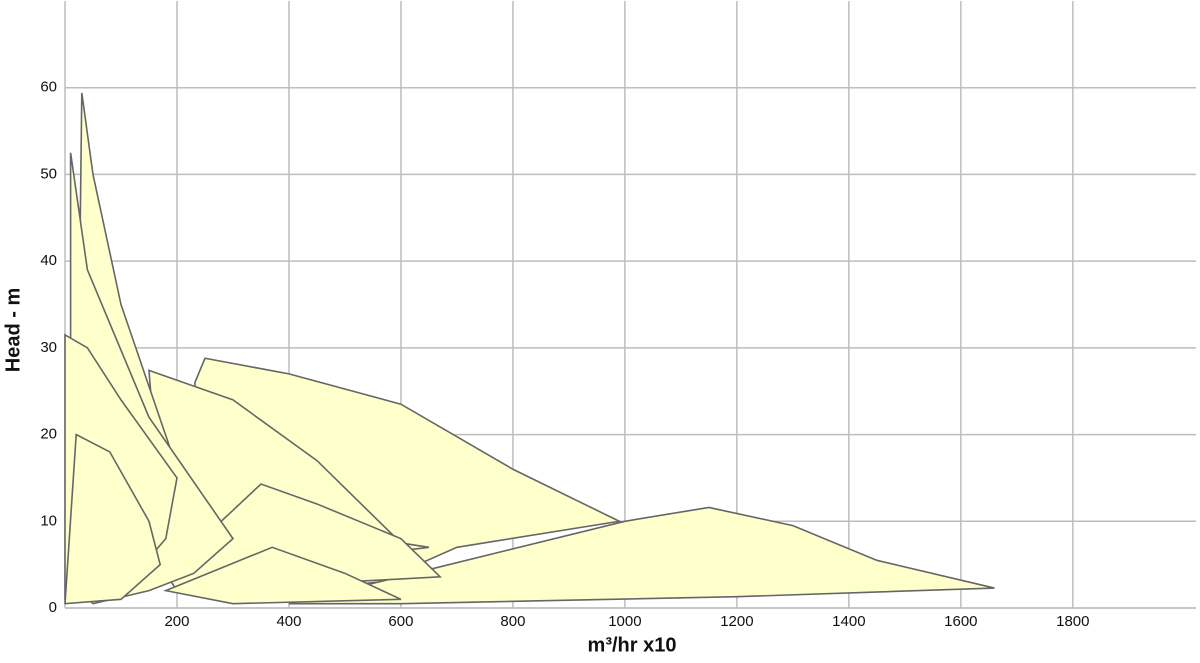 This screenshot has height=663, width=1200. I want to click on y-axis-label: Head - m, so click(13, 330).